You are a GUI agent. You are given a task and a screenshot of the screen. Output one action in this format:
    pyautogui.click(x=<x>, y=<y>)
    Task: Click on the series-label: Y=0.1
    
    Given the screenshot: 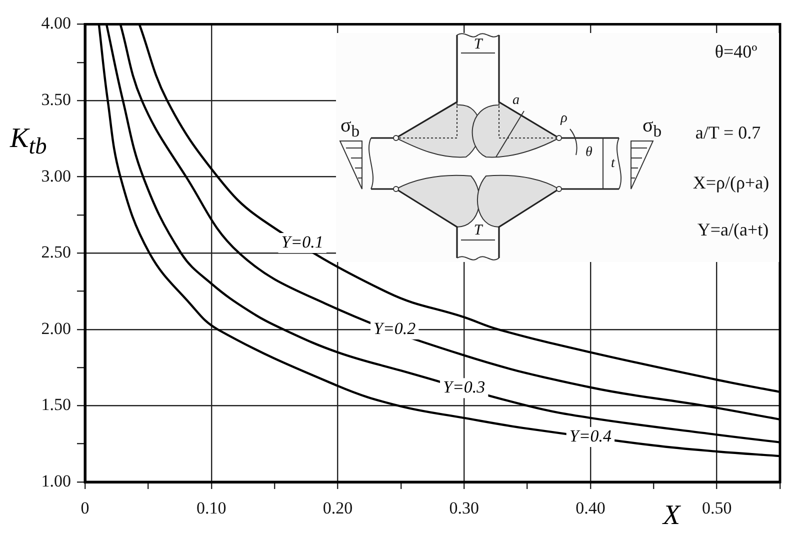 What is the action you would take?
    pyautogui.click(x=302, y=242)
    